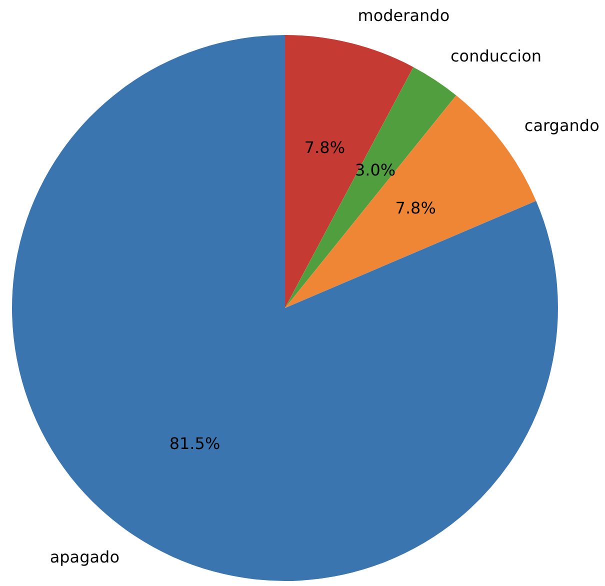  Describe the element at coordinates (496, 56) in the screenshot. I see `slice-label: conduccion` at that location.